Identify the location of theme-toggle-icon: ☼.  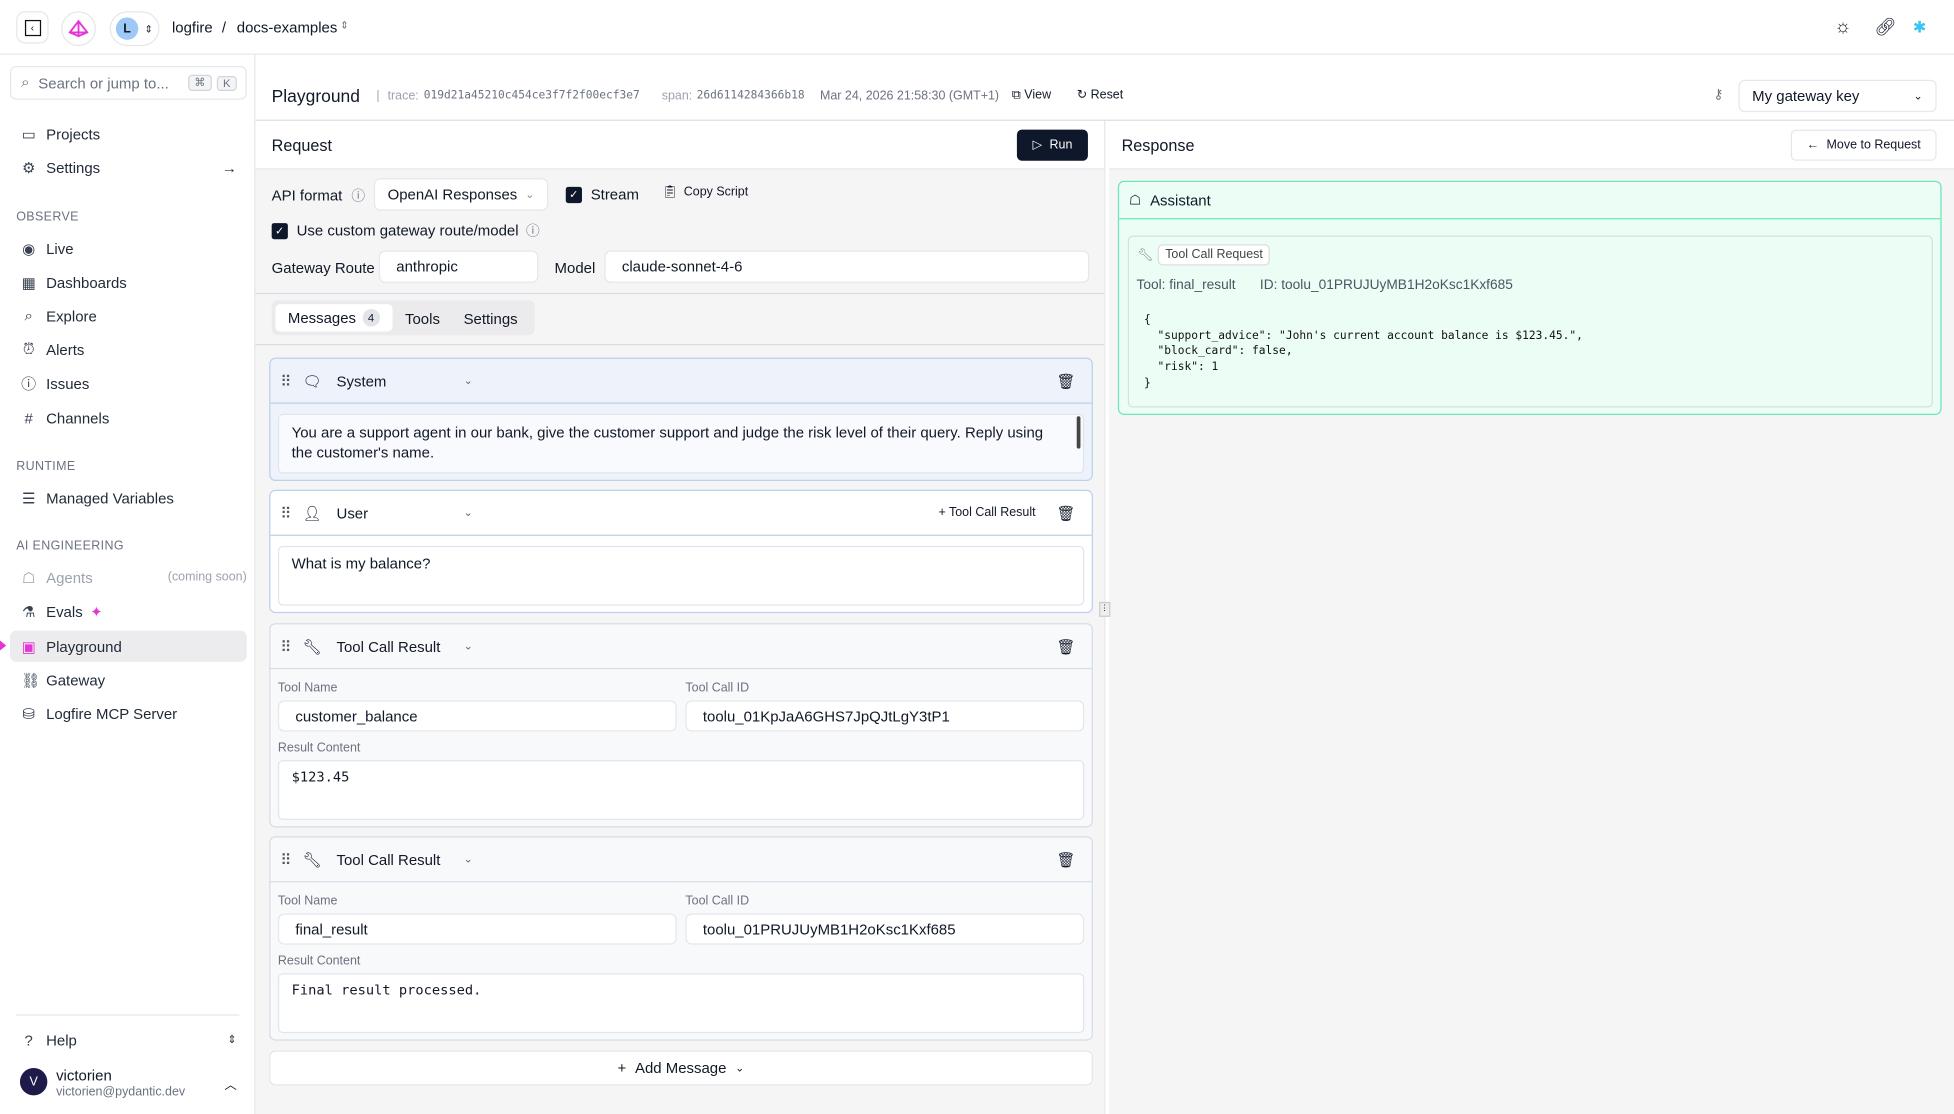
(1843, 27).